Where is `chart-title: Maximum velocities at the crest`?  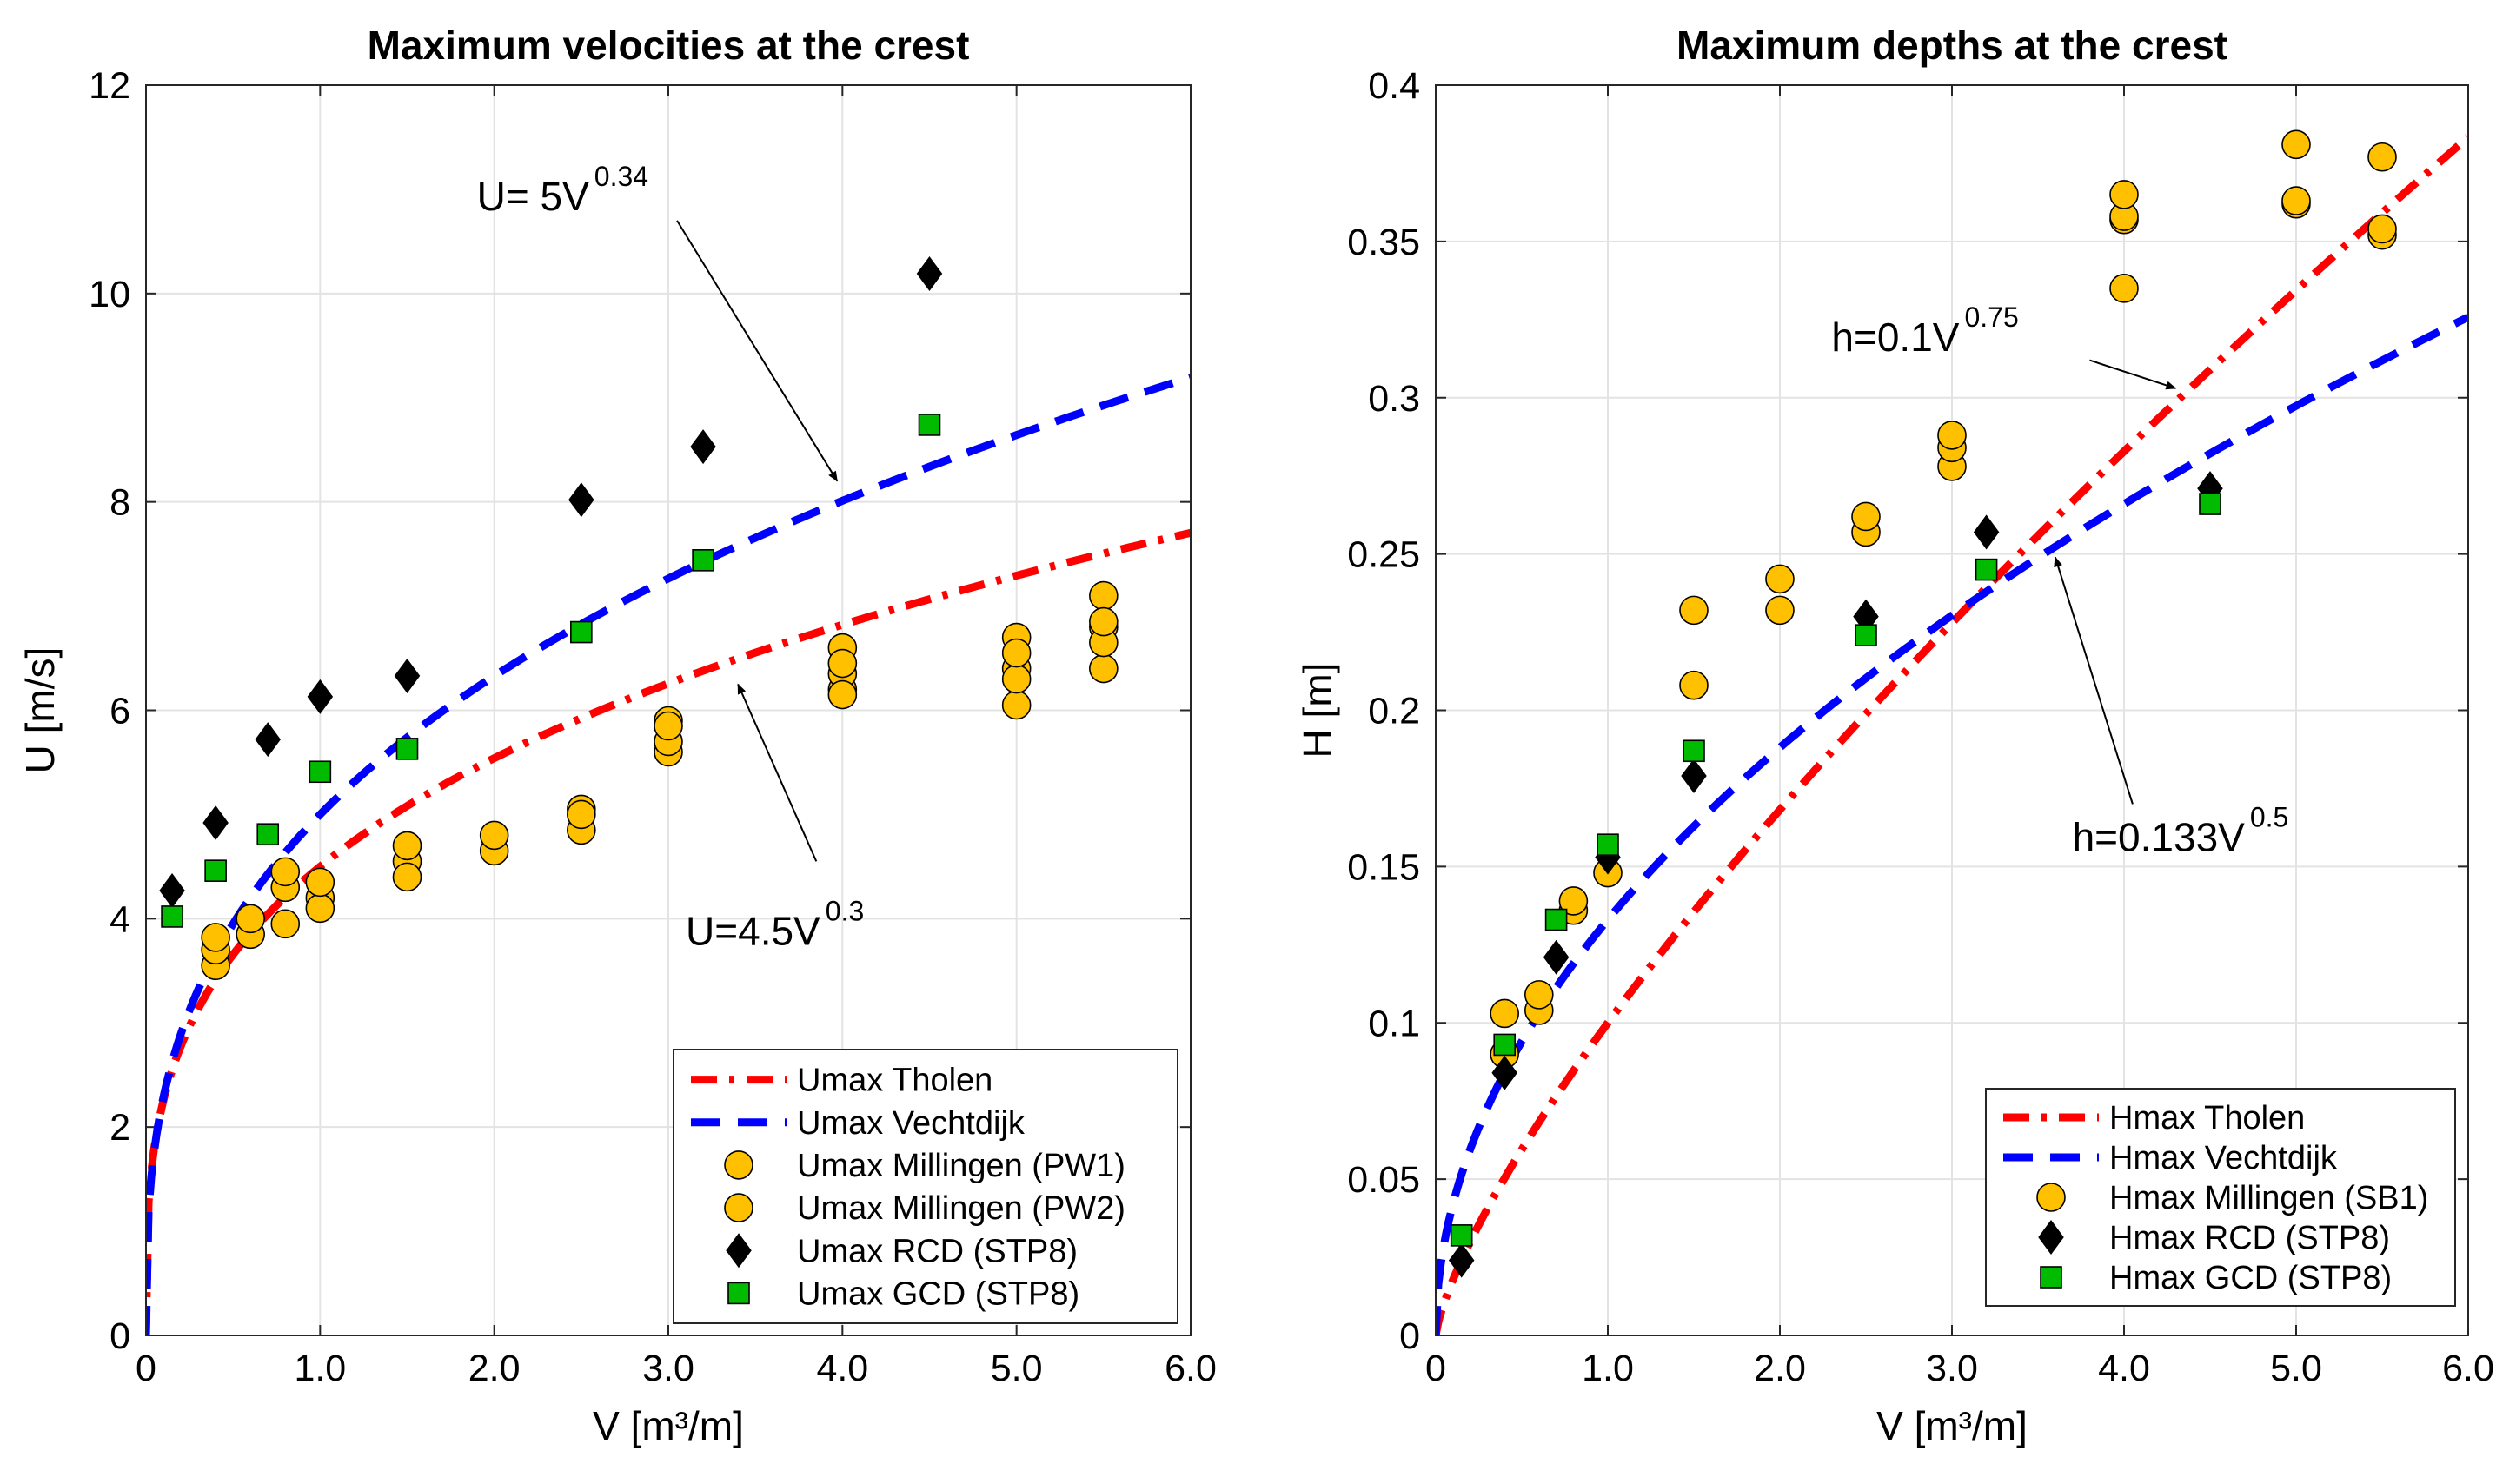 chart-title: Maximum velocities at the crest is located at coordinates (669, 45).